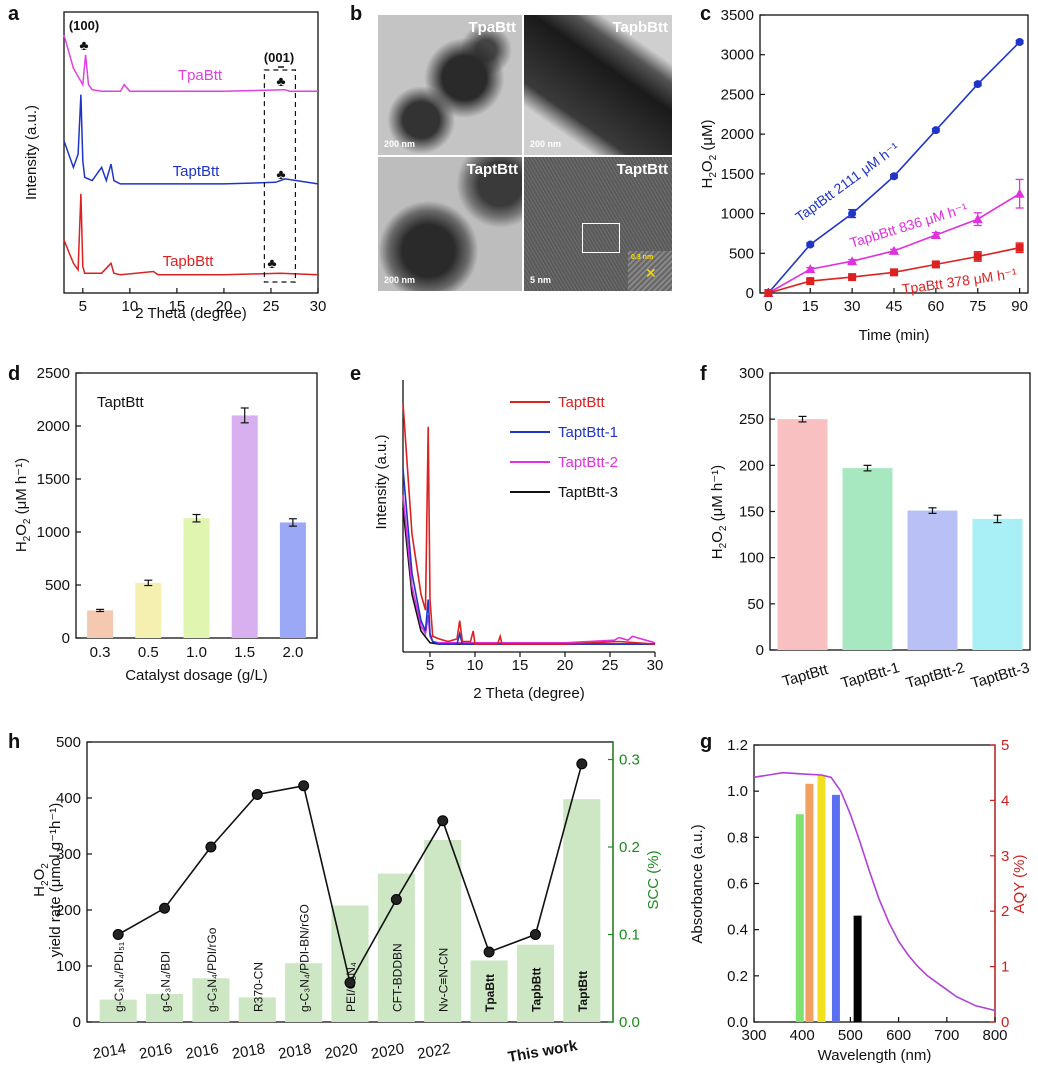  What do you see at coordinates (434, 1051) in the screenshot?
I see `h-year-label: 2022` at bounding box center [434, 1051].